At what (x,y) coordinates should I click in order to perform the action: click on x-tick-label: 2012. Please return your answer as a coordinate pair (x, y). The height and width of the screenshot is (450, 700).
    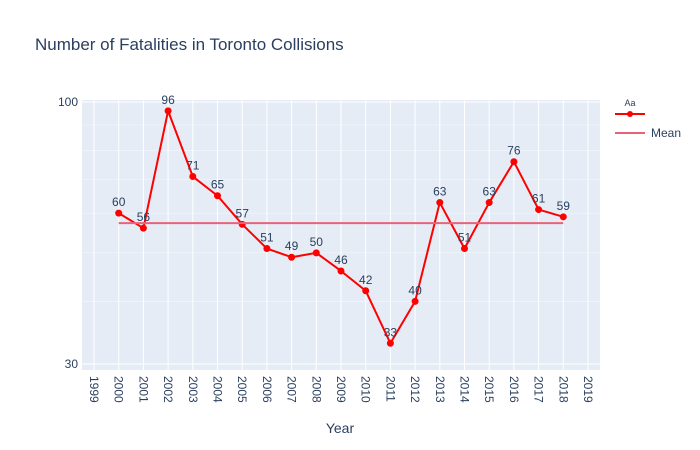
    Looking at the image, I should click on (415, 389).